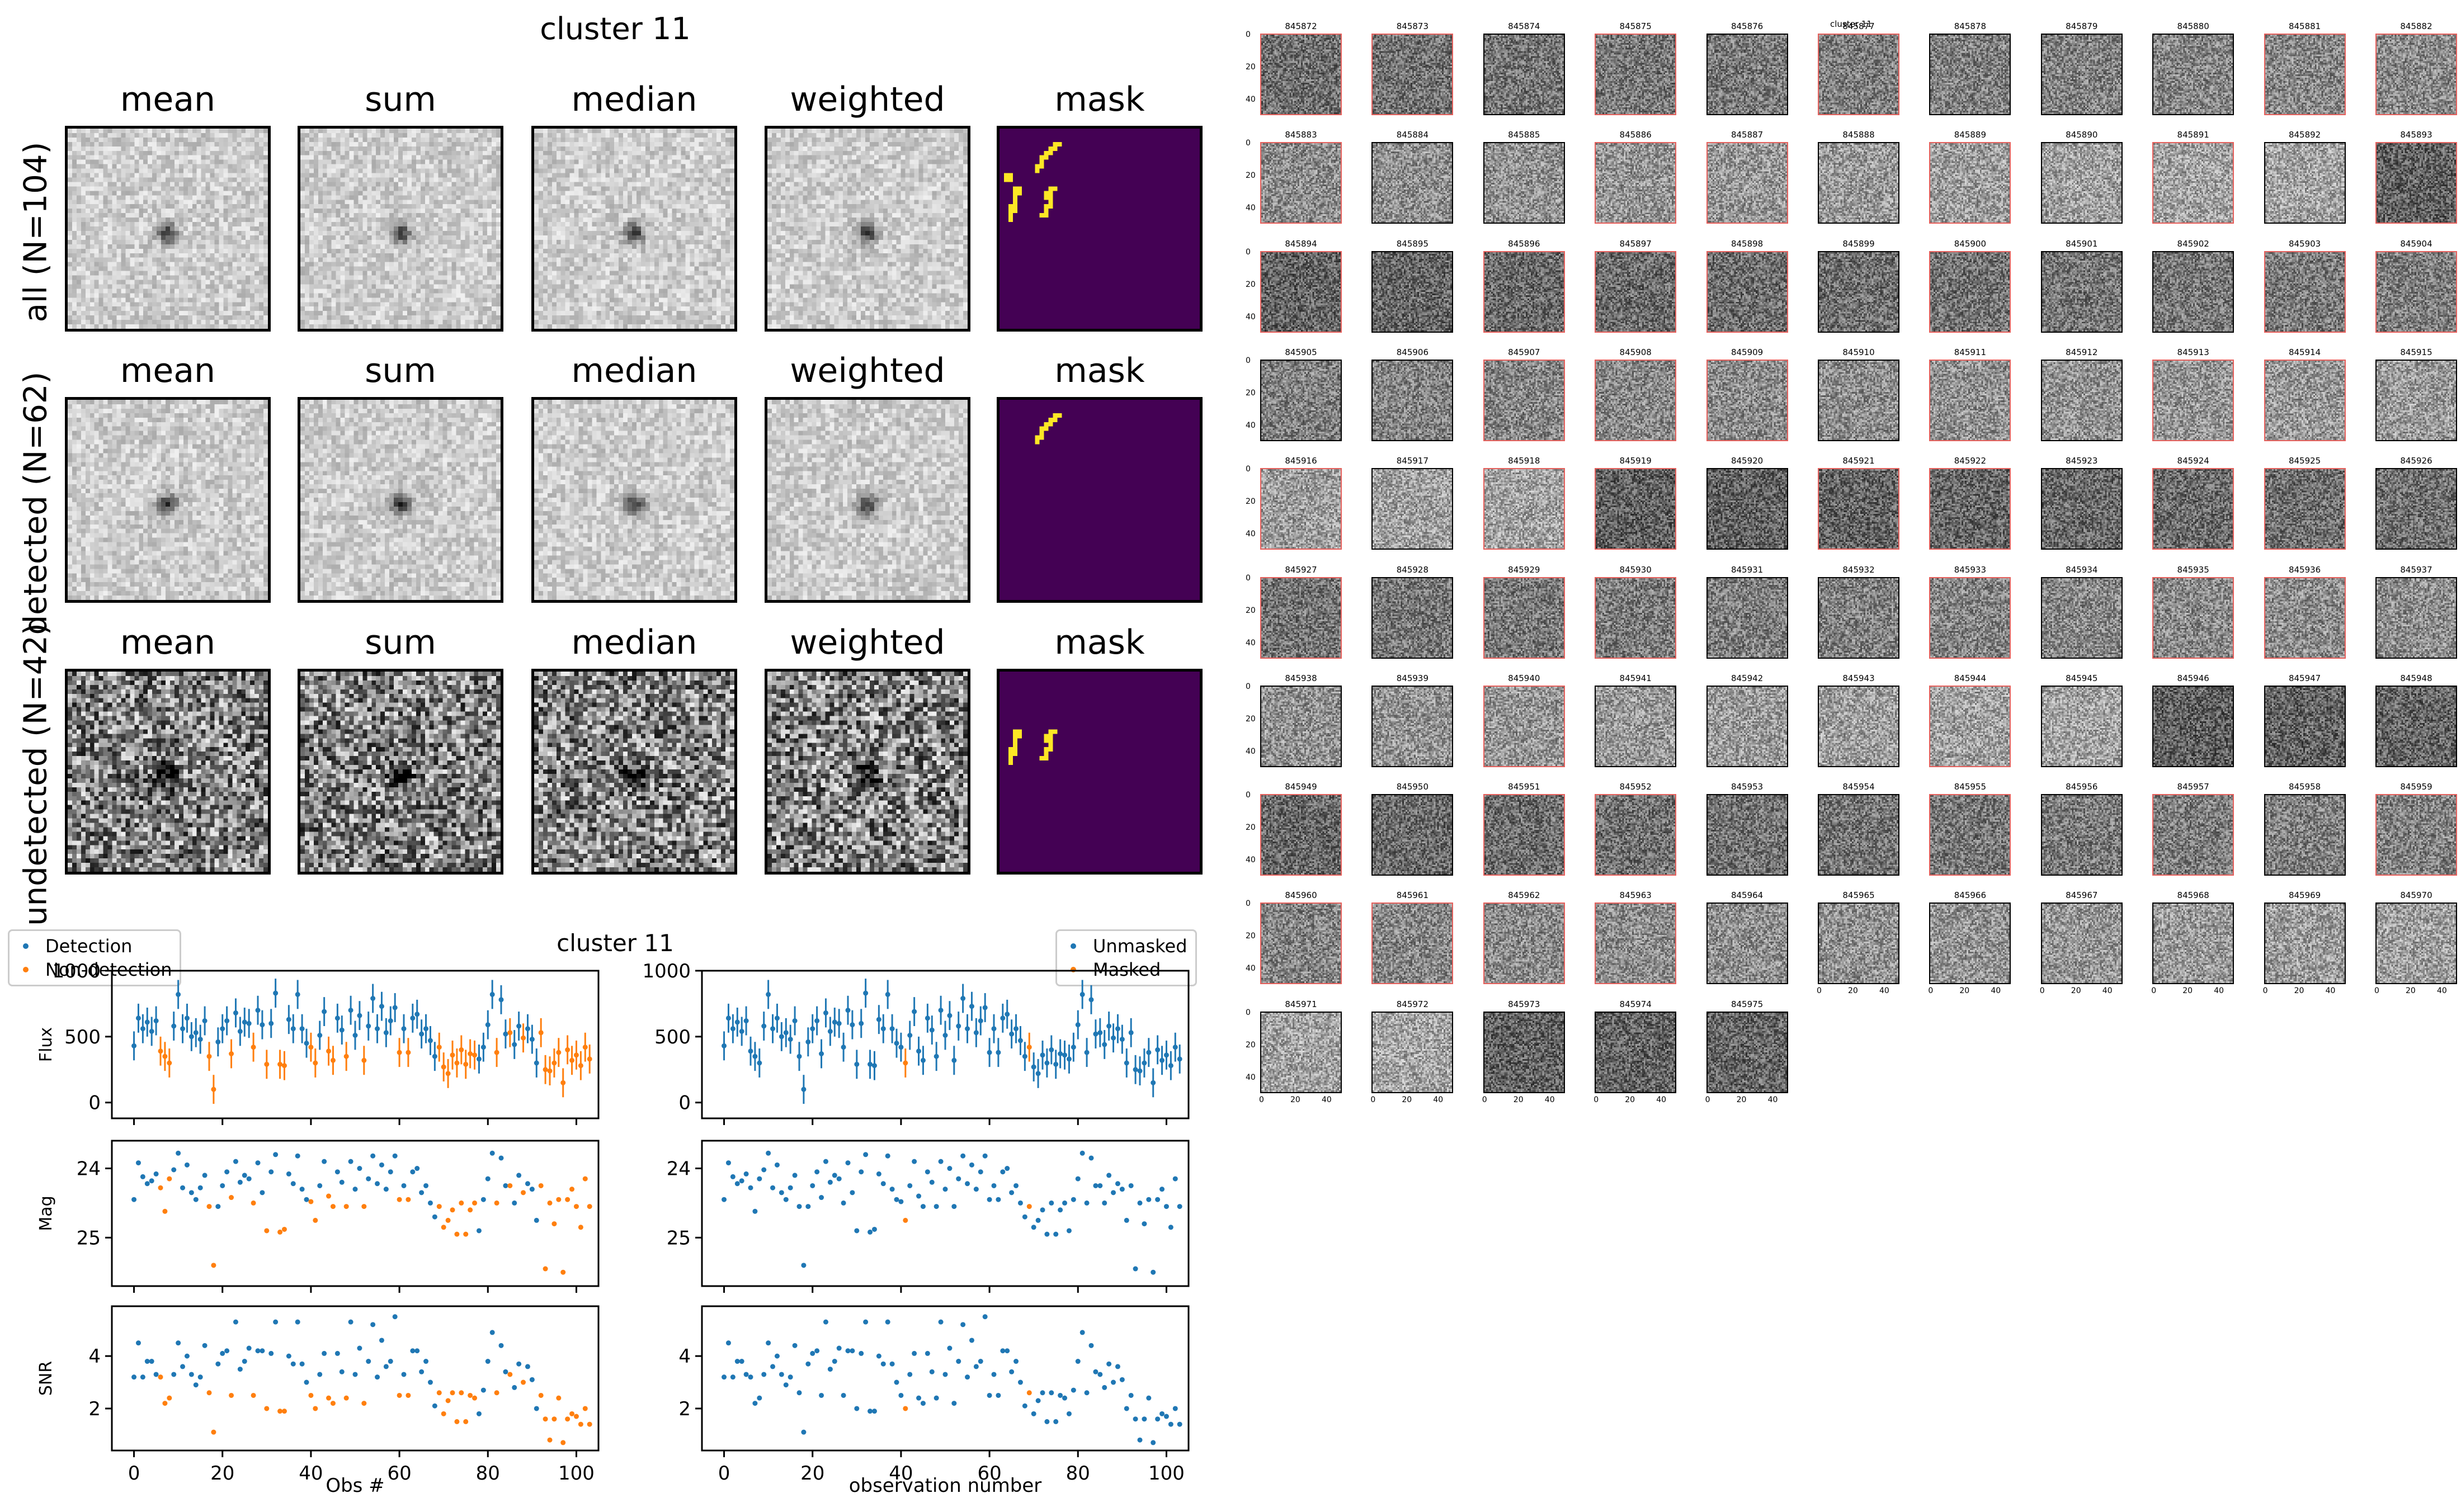 The height and width of the screenshot is (1512, 2461). I want to click on column-title-mask: mask, so click(1099, 99).